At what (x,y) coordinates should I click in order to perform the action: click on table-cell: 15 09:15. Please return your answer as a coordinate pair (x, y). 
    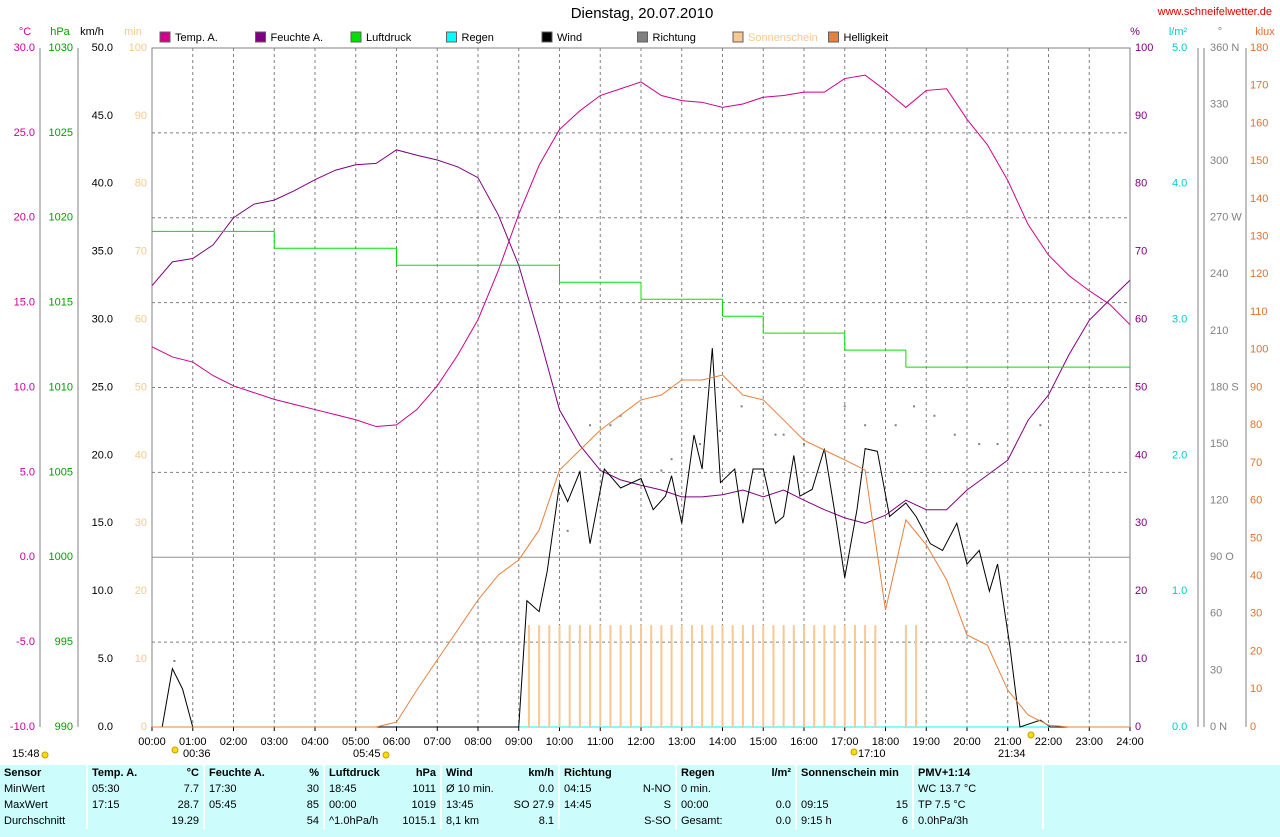
    Looking at the image, I should click on (855, 805).